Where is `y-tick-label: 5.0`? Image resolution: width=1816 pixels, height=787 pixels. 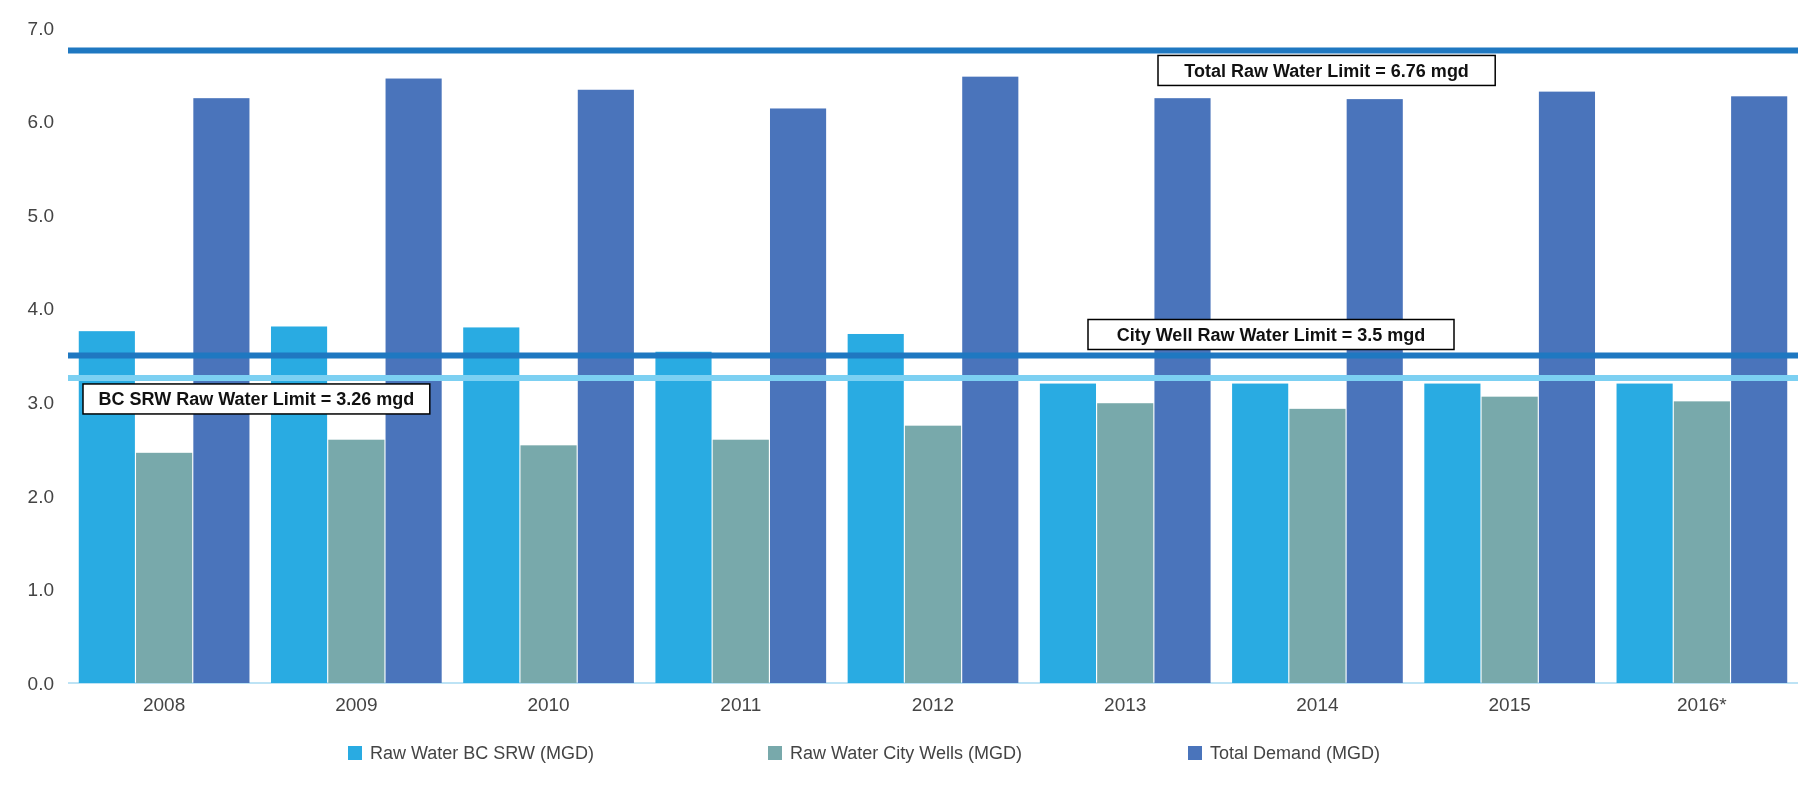 y-tick-label: 5.0 is located at coordinates (40, 215).